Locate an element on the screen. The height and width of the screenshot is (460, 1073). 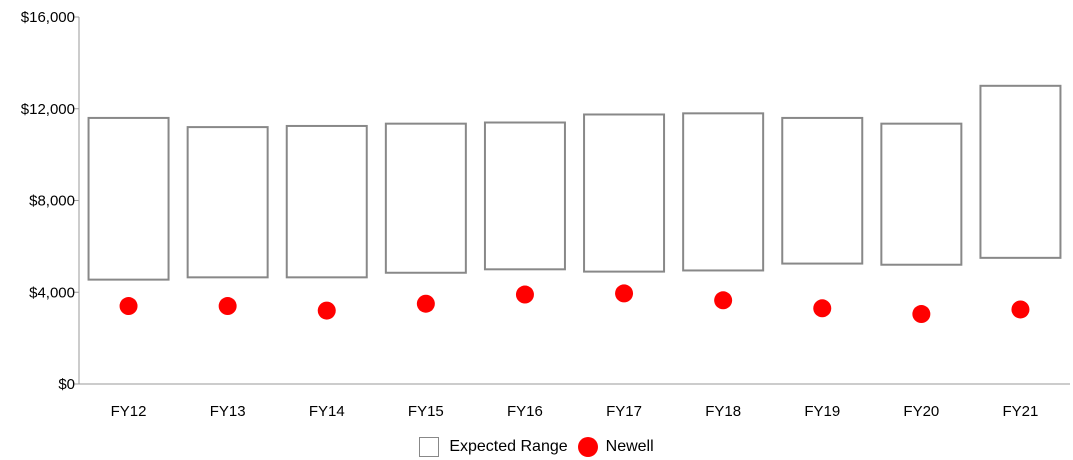
newell-series is located at coordinates (574, 304).